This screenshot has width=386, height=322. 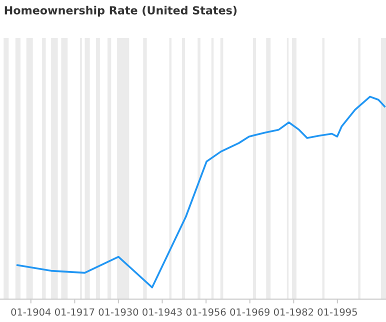 What do you see at coordinates (74, 312) in the screenshot?
I see `x-tick-label: 01-1917` at bounding box center [74, 312].